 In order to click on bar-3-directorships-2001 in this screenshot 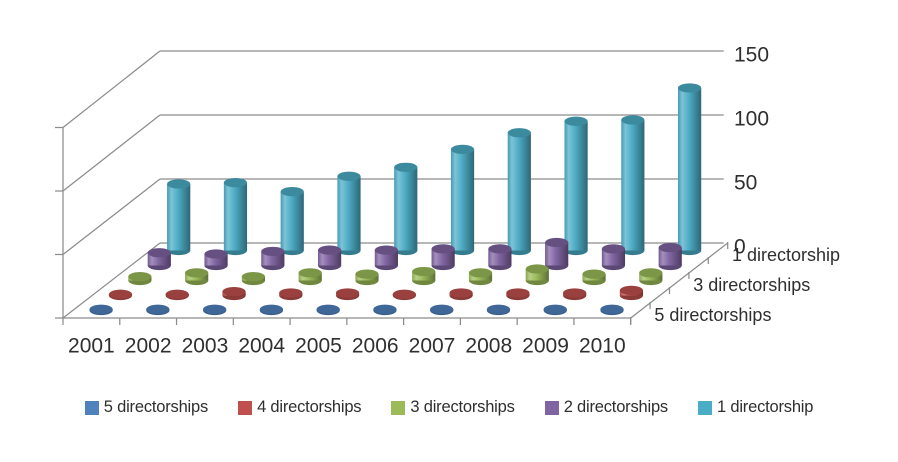, I will do `click(140, 279)`.